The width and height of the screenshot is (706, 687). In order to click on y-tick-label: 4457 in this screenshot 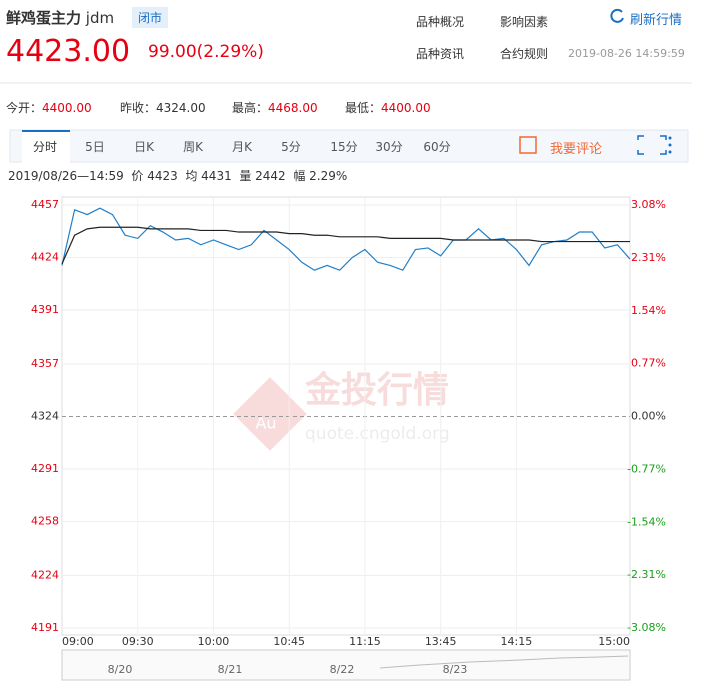, I will do `click(45, 204)`.